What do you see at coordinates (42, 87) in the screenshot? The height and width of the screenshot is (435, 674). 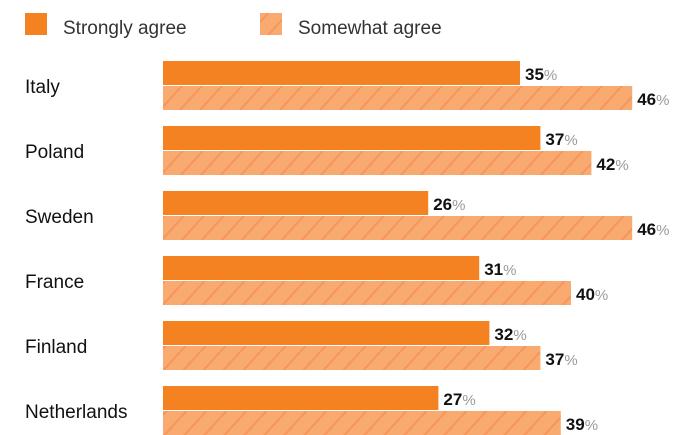 I see `category-label: Italy` at bounding box center [42, 87].